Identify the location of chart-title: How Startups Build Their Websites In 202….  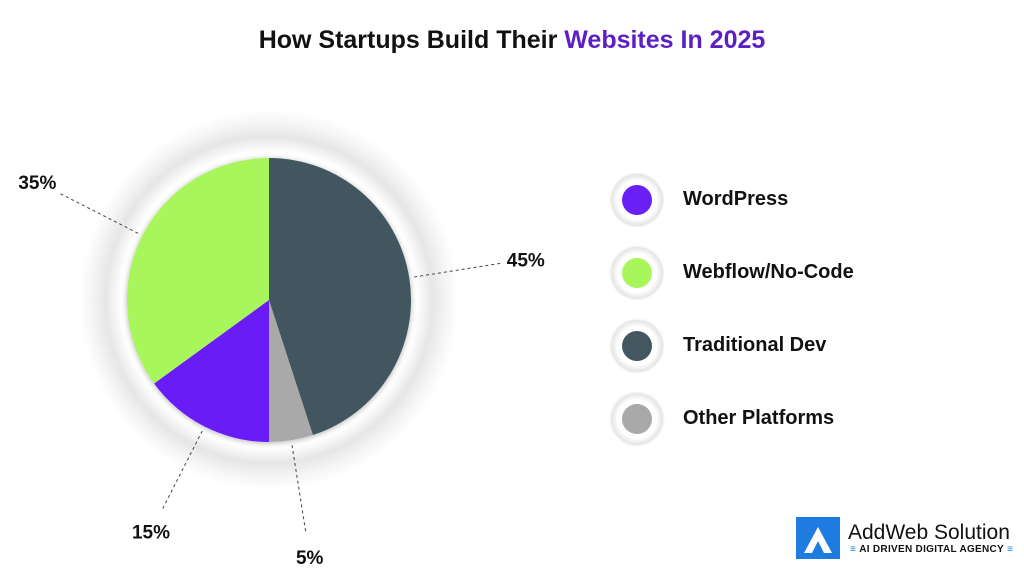
(512, 40).